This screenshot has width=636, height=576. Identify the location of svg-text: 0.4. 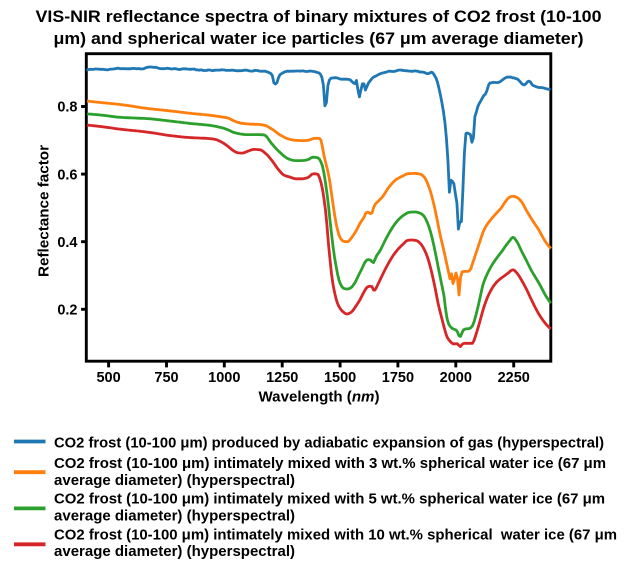
(67, 243).